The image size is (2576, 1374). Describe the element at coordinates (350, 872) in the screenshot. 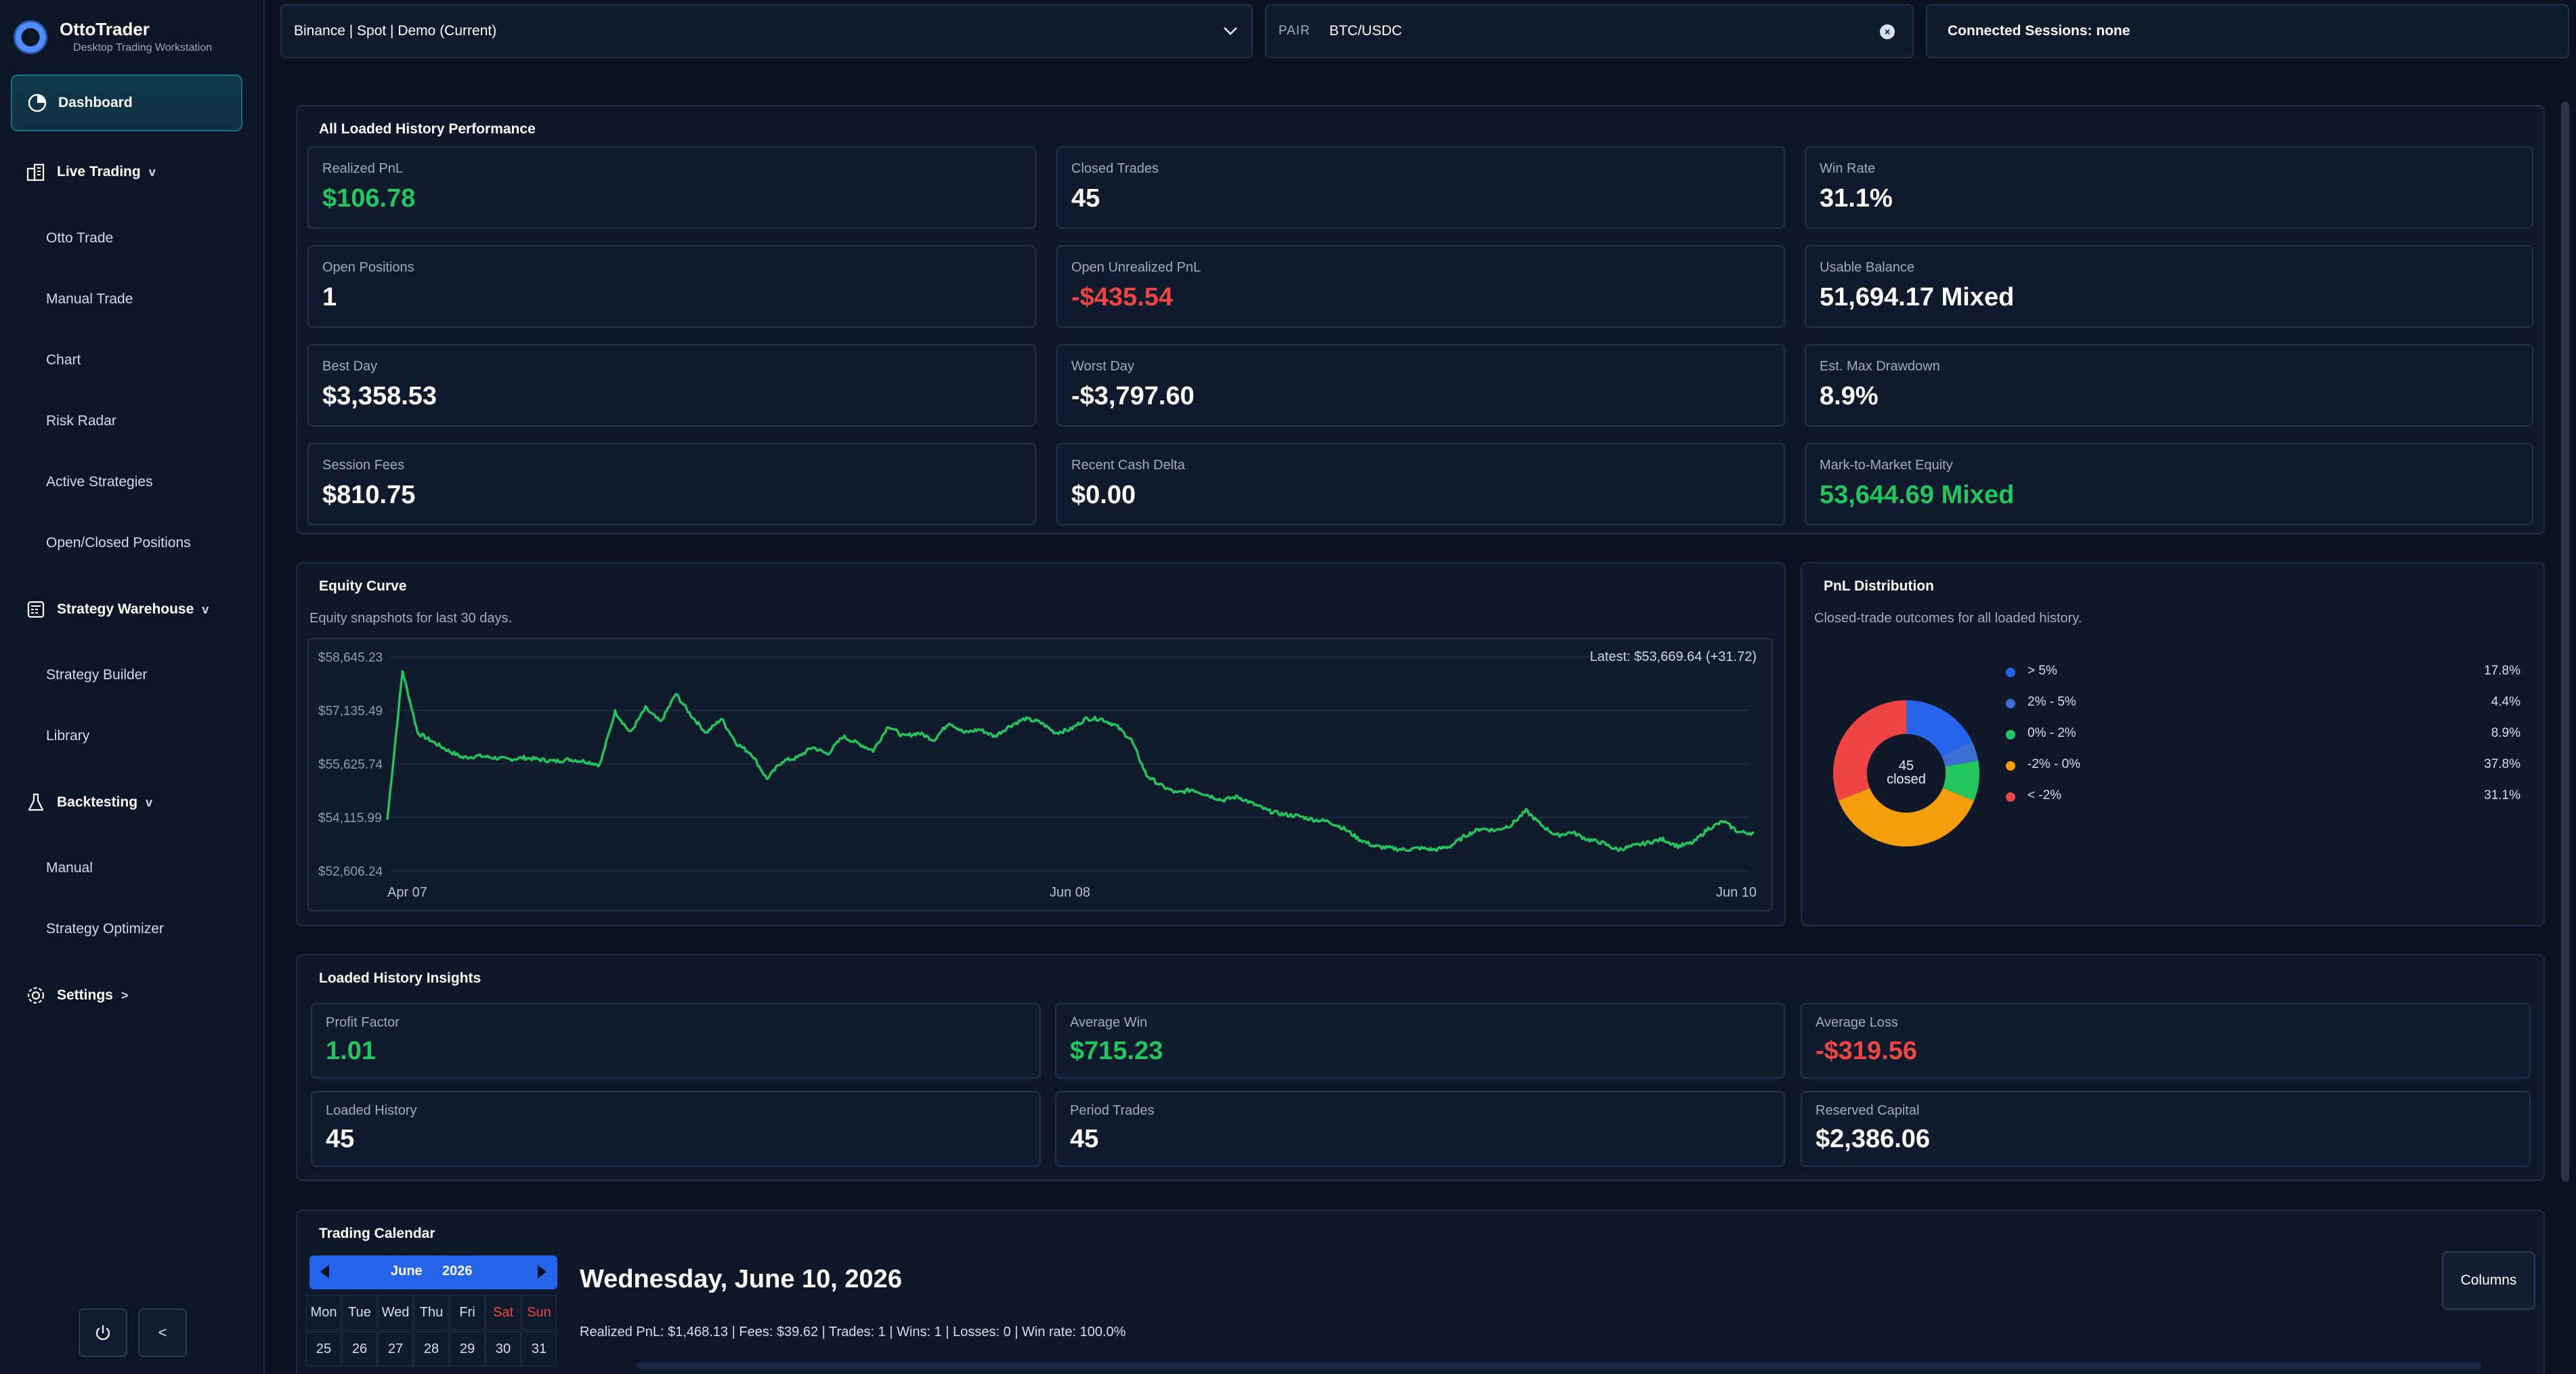

I see `y-tick-label: $52,606.24` at that location.